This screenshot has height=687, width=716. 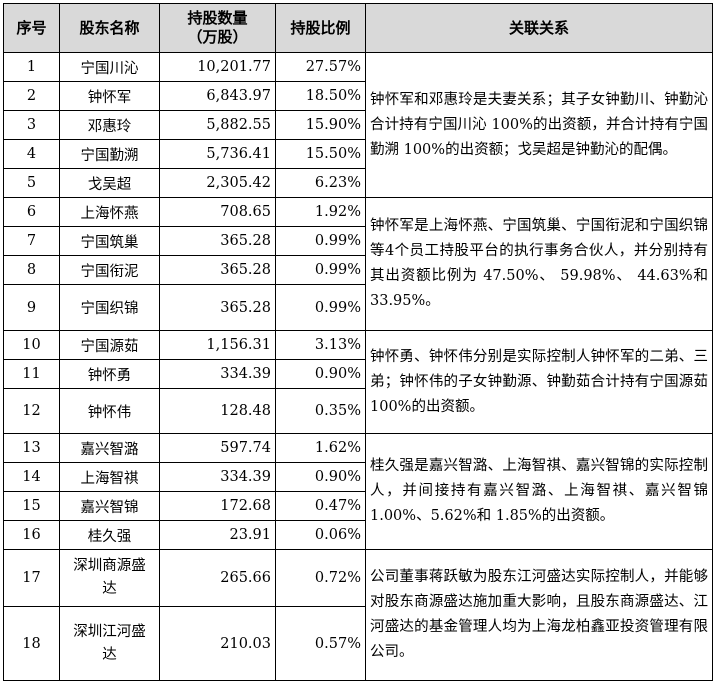 I want to click on row-ratio: 0.72%, so click(x=320, y=578).